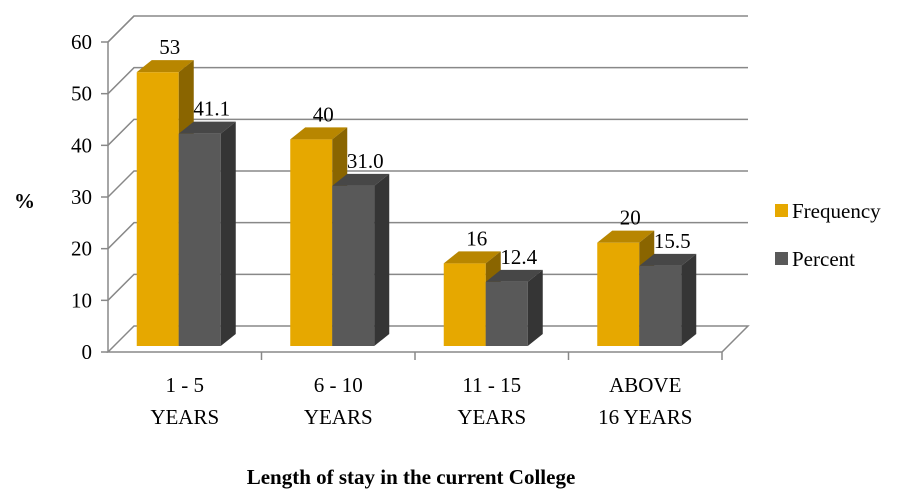 The width and height of the screenshot is (922, 496). What do you see at coordinates (411, 477) in the screenshot?
I see `x-axis-label: Length of stay in the current College` at bounding box center [411, 477].